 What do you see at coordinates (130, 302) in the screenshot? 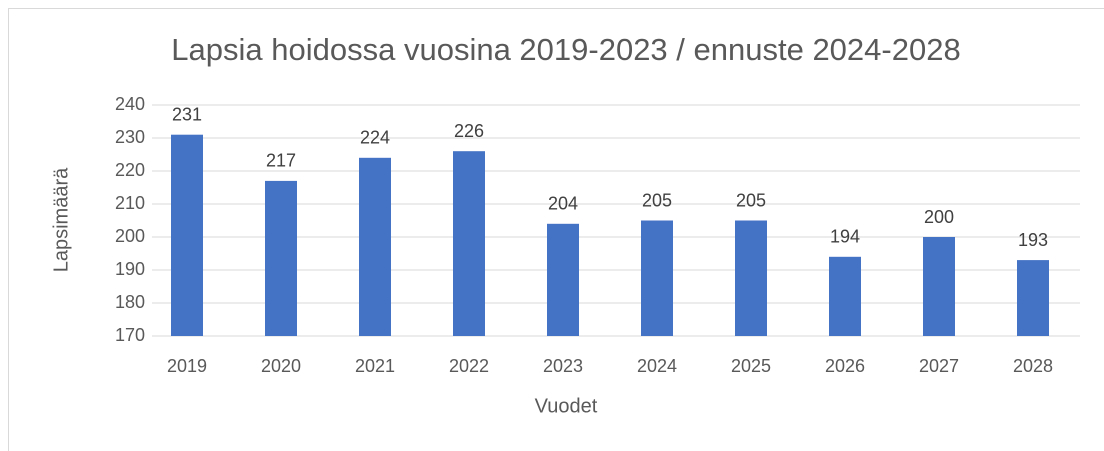
I see `y-tick-label: 180` at bounding box center [130, 302].